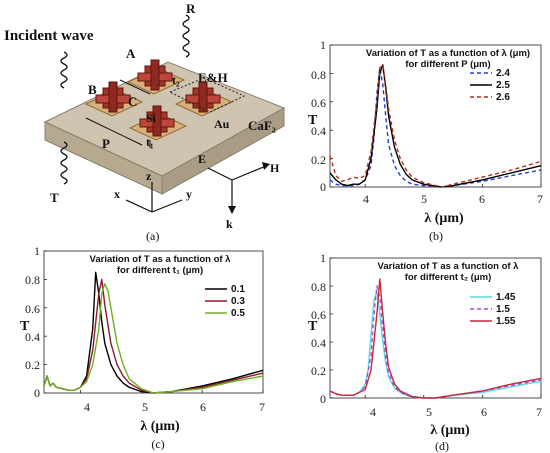 This screenshot has height=453, width=550. What do you see at coordinates (262, 125) in the screenshot?
I see `label-caf2: CaF₂` at bounding box center [262, 125].